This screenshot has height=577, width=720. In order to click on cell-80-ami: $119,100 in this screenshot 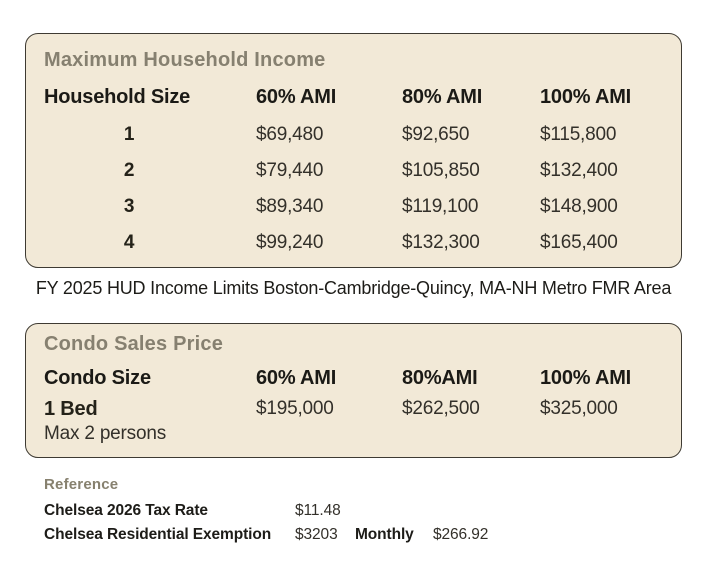, I will do `click(440, 206)`.